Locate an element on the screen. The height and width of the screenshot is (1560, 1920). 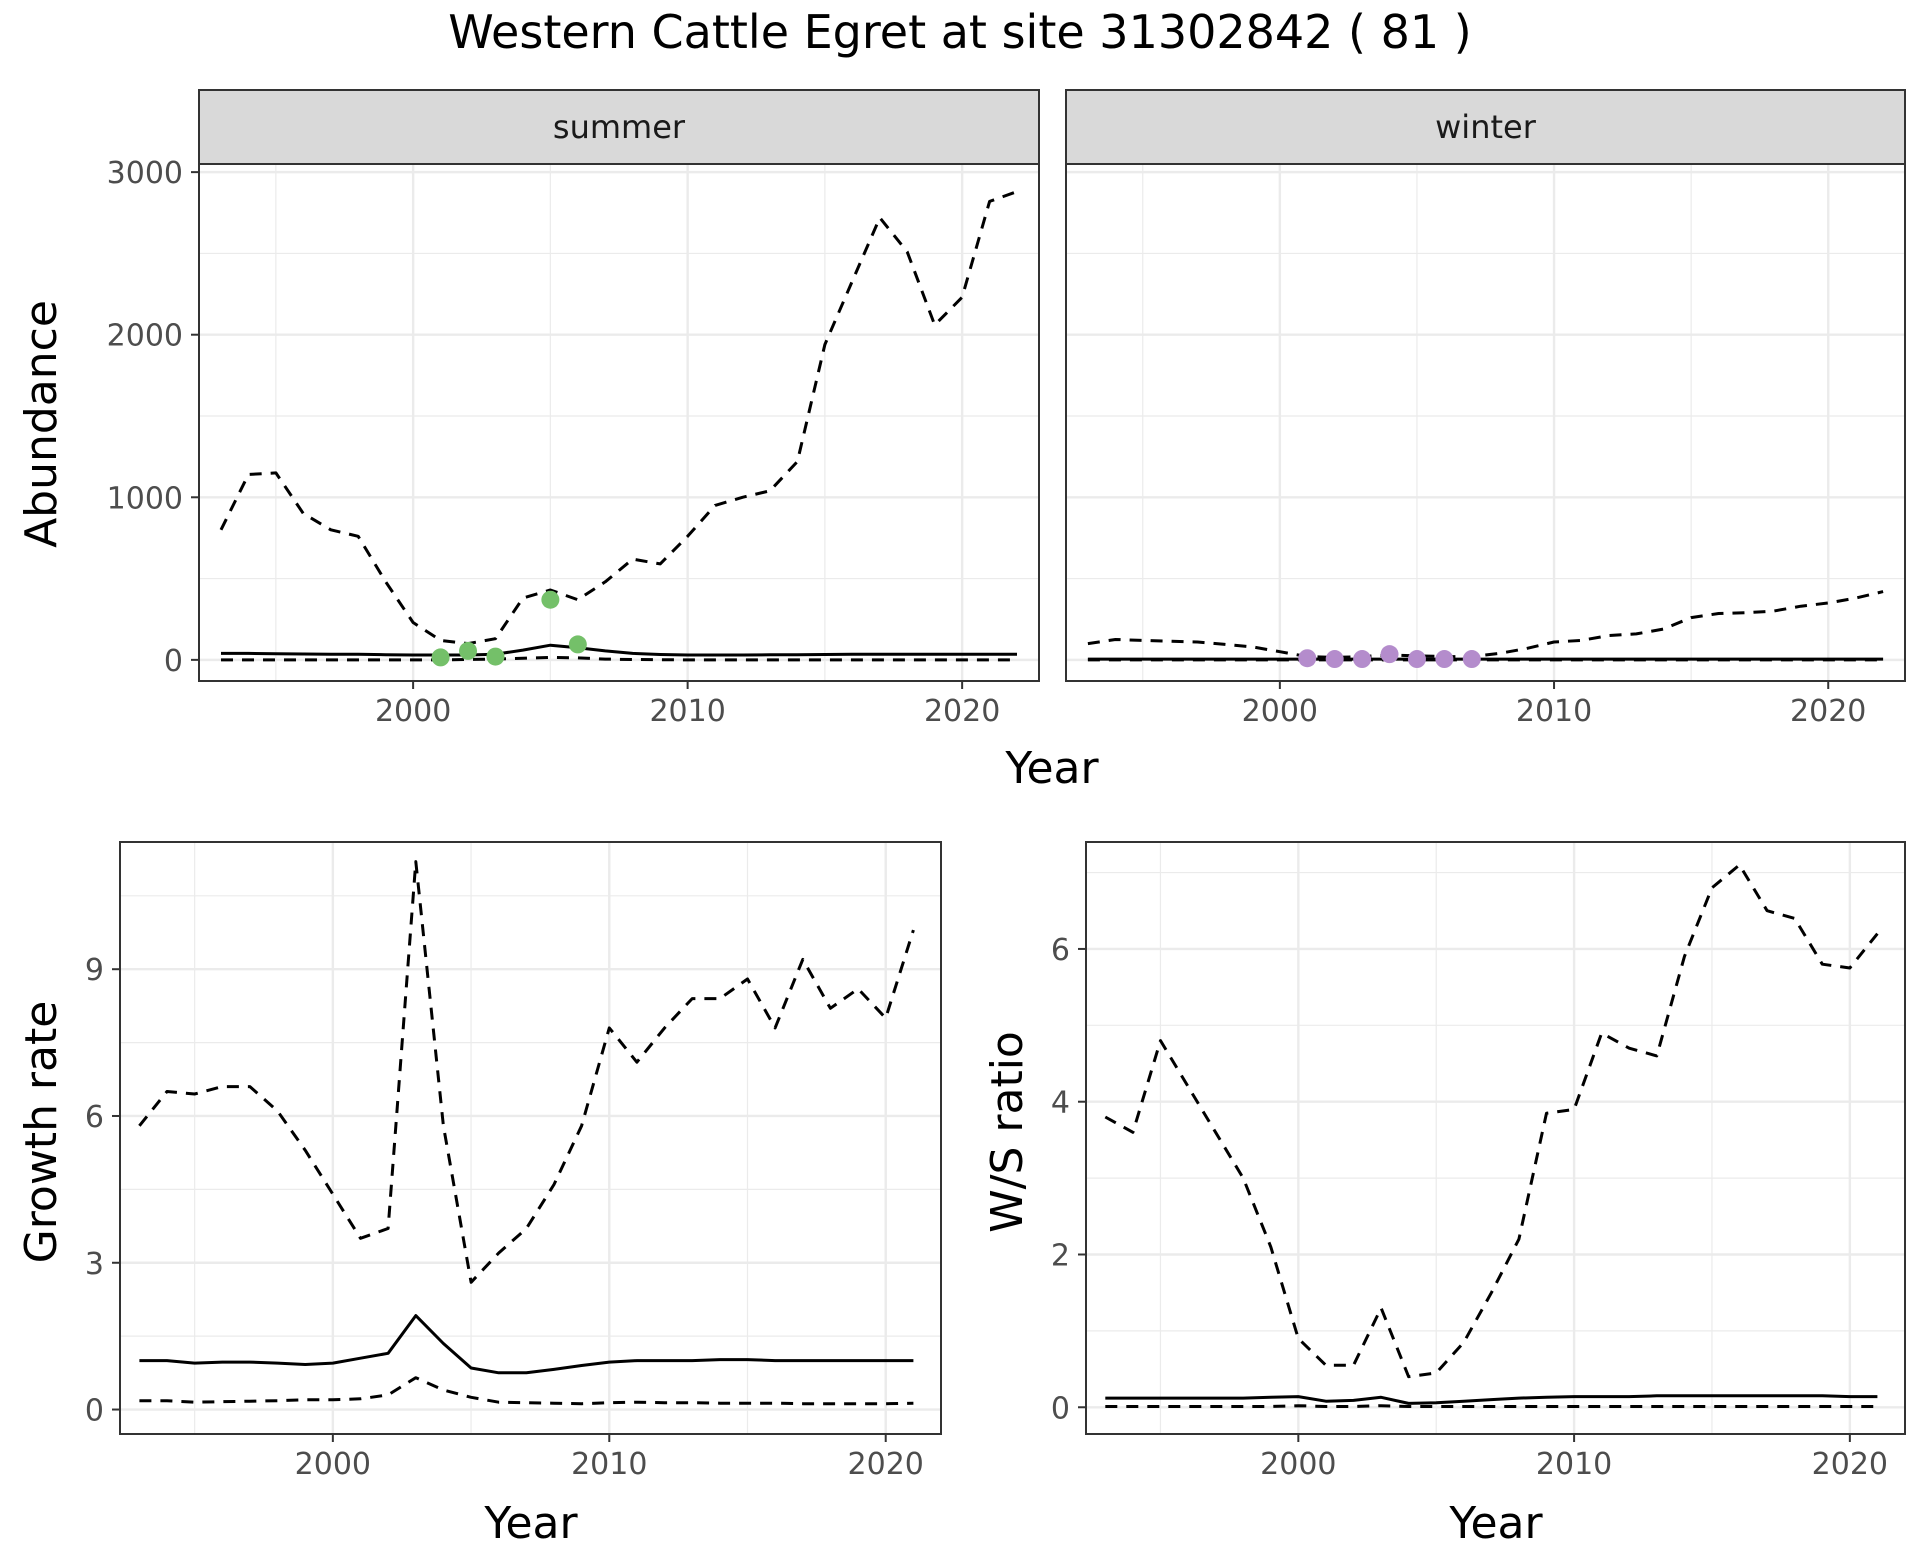
abundance-y-axis-title: Abundance is located at coordinates (41, 424).